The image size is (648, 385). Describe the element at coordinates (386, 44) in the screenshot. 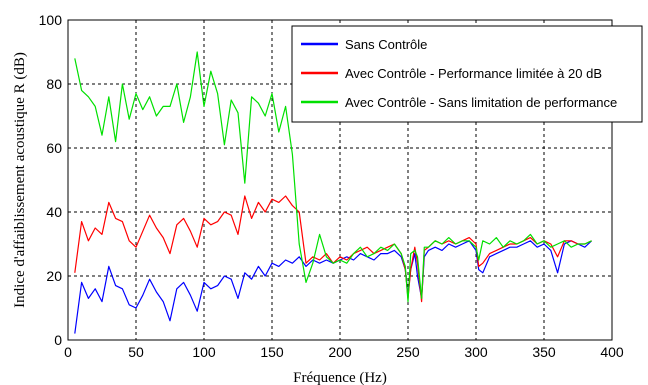

I see `legend-label: Sans Contrôle` at that location.